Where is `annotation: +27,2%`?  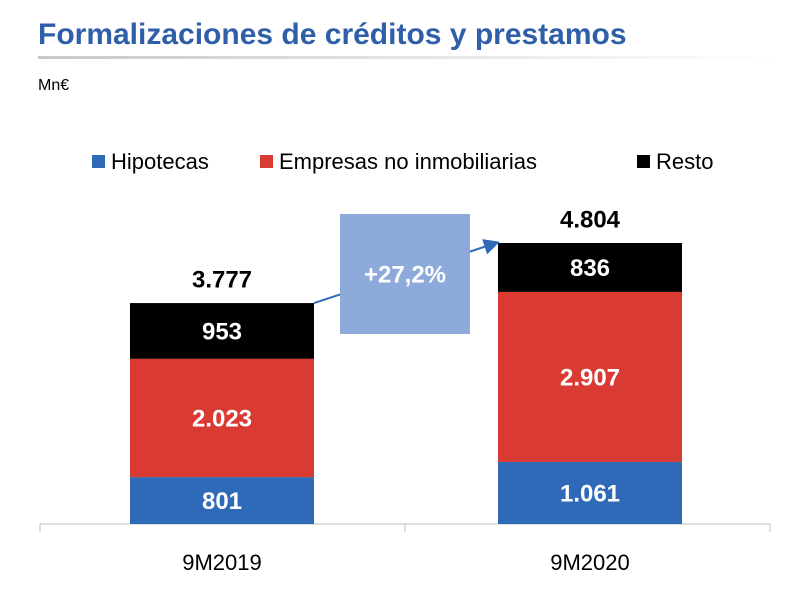 annotation: +27,2% is located at coordinates (405, 274).